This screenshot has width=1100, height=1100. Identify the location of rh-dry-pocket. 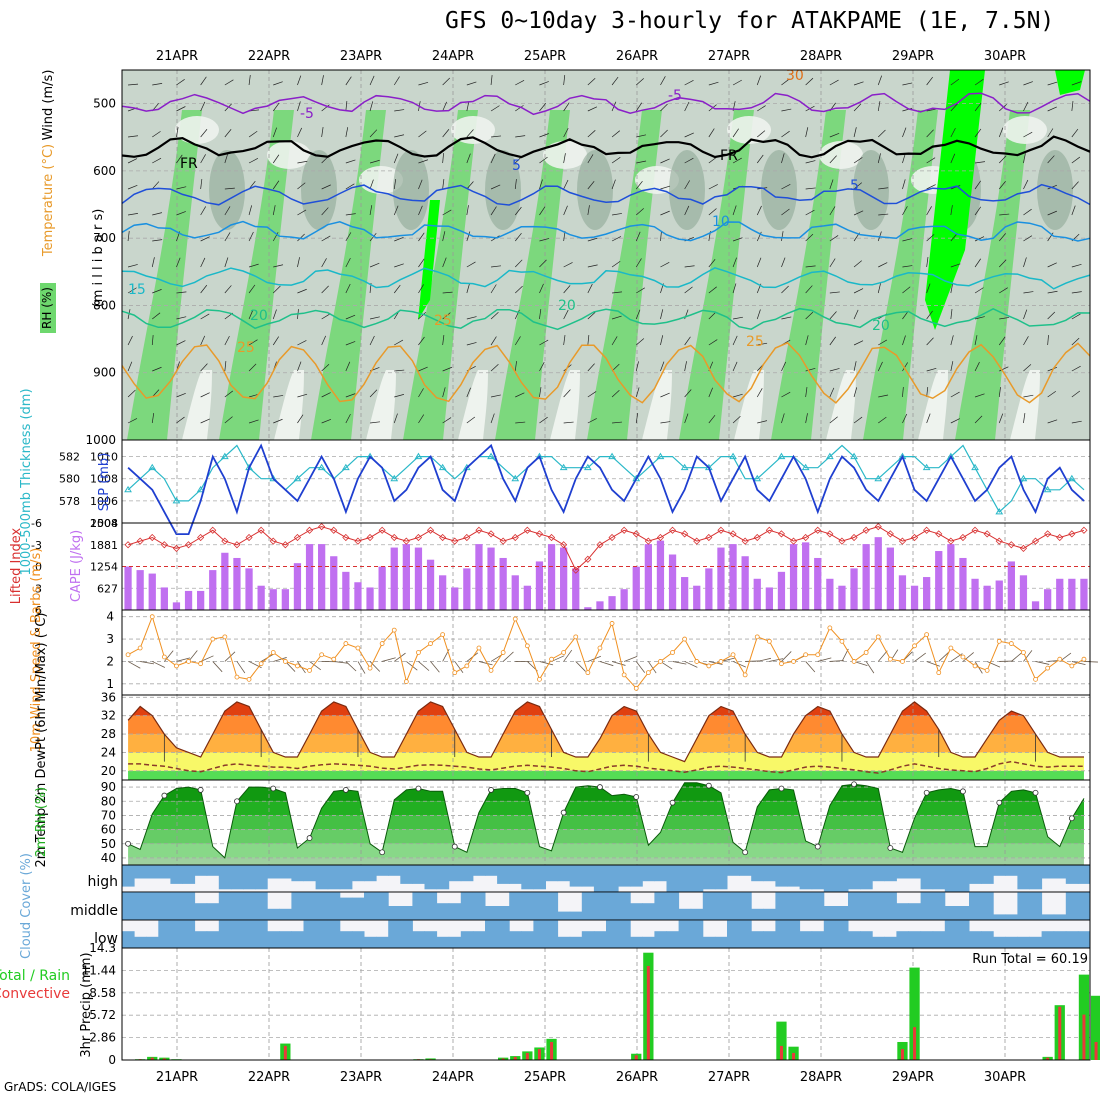
(749, 130).